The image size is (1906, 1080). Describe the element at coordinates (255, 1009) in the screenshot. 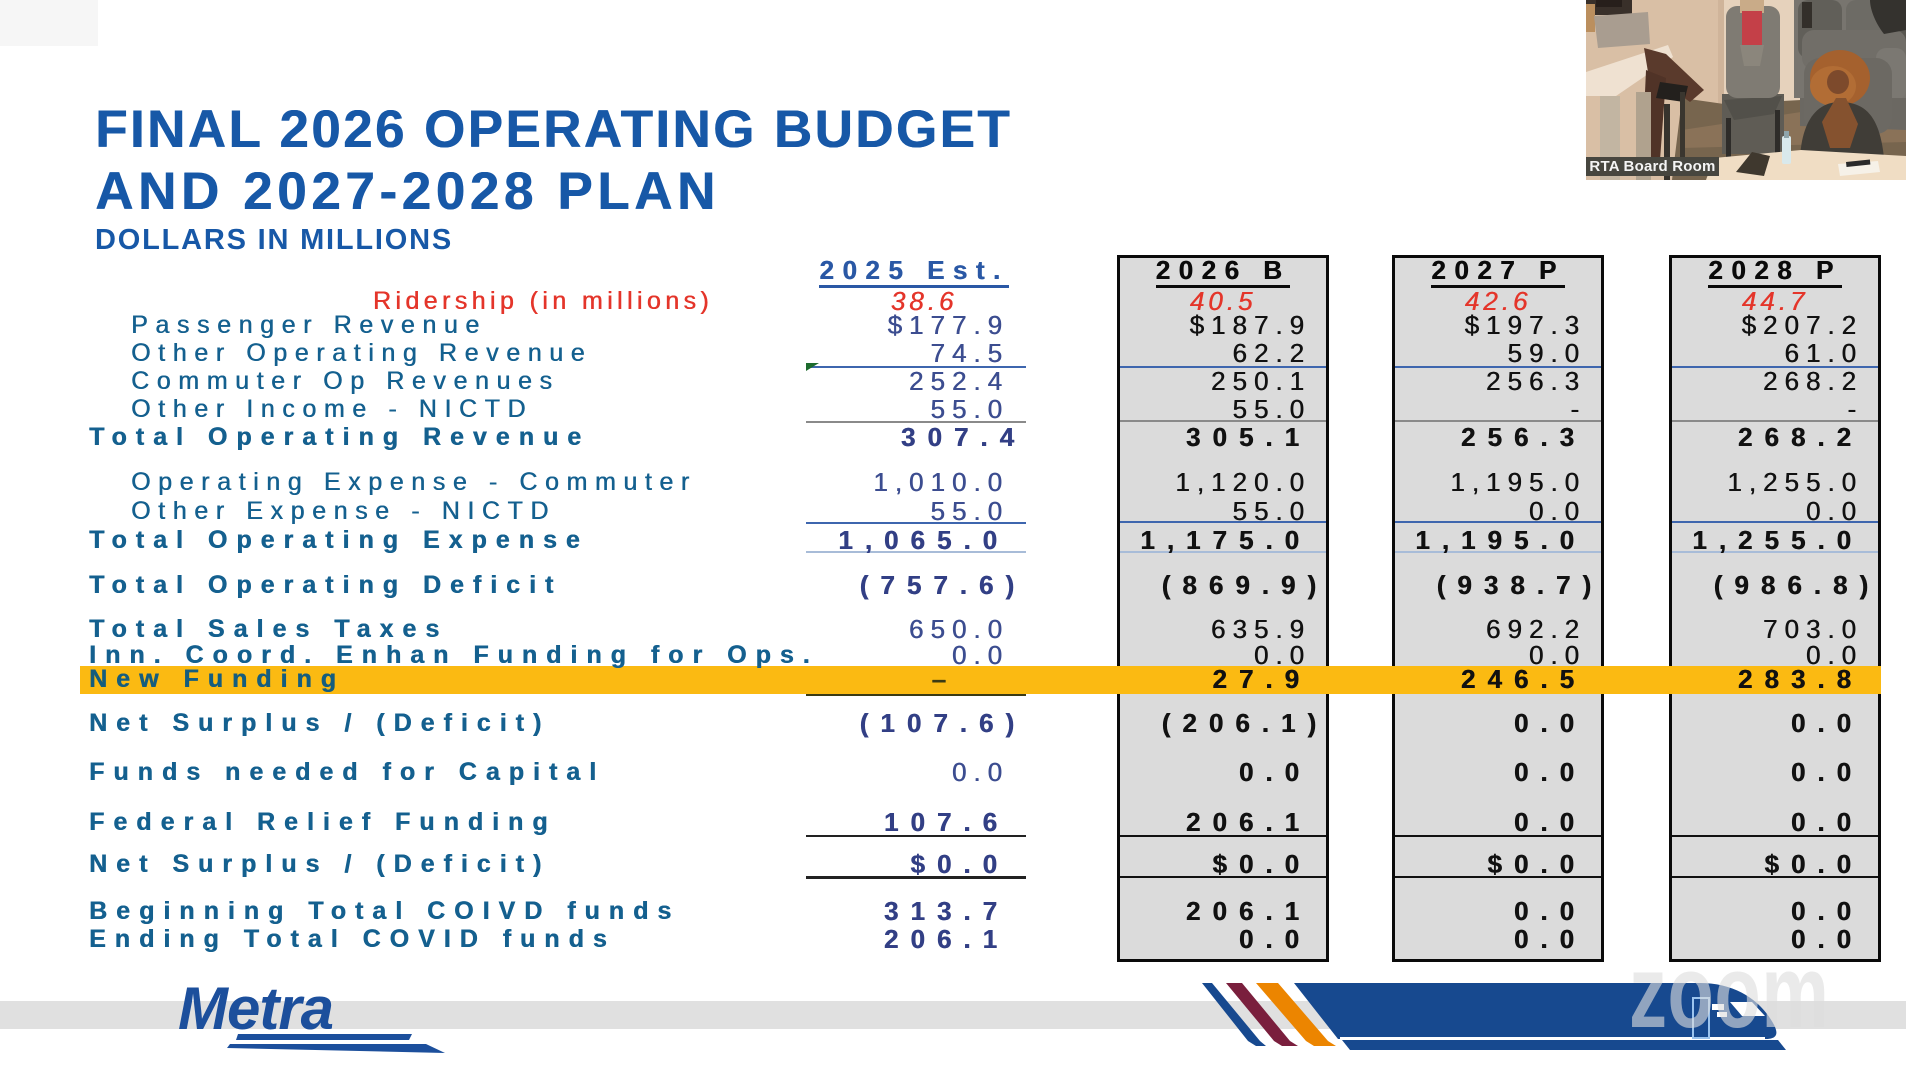

I see `svg-text: Metra` at that location.